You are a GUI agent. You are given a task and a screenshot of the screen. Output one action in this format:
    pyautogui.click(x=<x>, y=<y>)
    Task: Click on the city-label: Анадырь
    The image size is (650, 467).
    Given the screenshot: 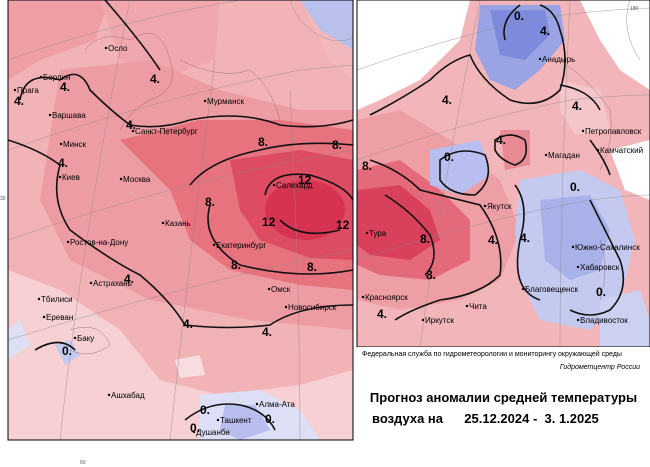 What is the action you would take?
    pyautogui.click(x=558, y=59)
    